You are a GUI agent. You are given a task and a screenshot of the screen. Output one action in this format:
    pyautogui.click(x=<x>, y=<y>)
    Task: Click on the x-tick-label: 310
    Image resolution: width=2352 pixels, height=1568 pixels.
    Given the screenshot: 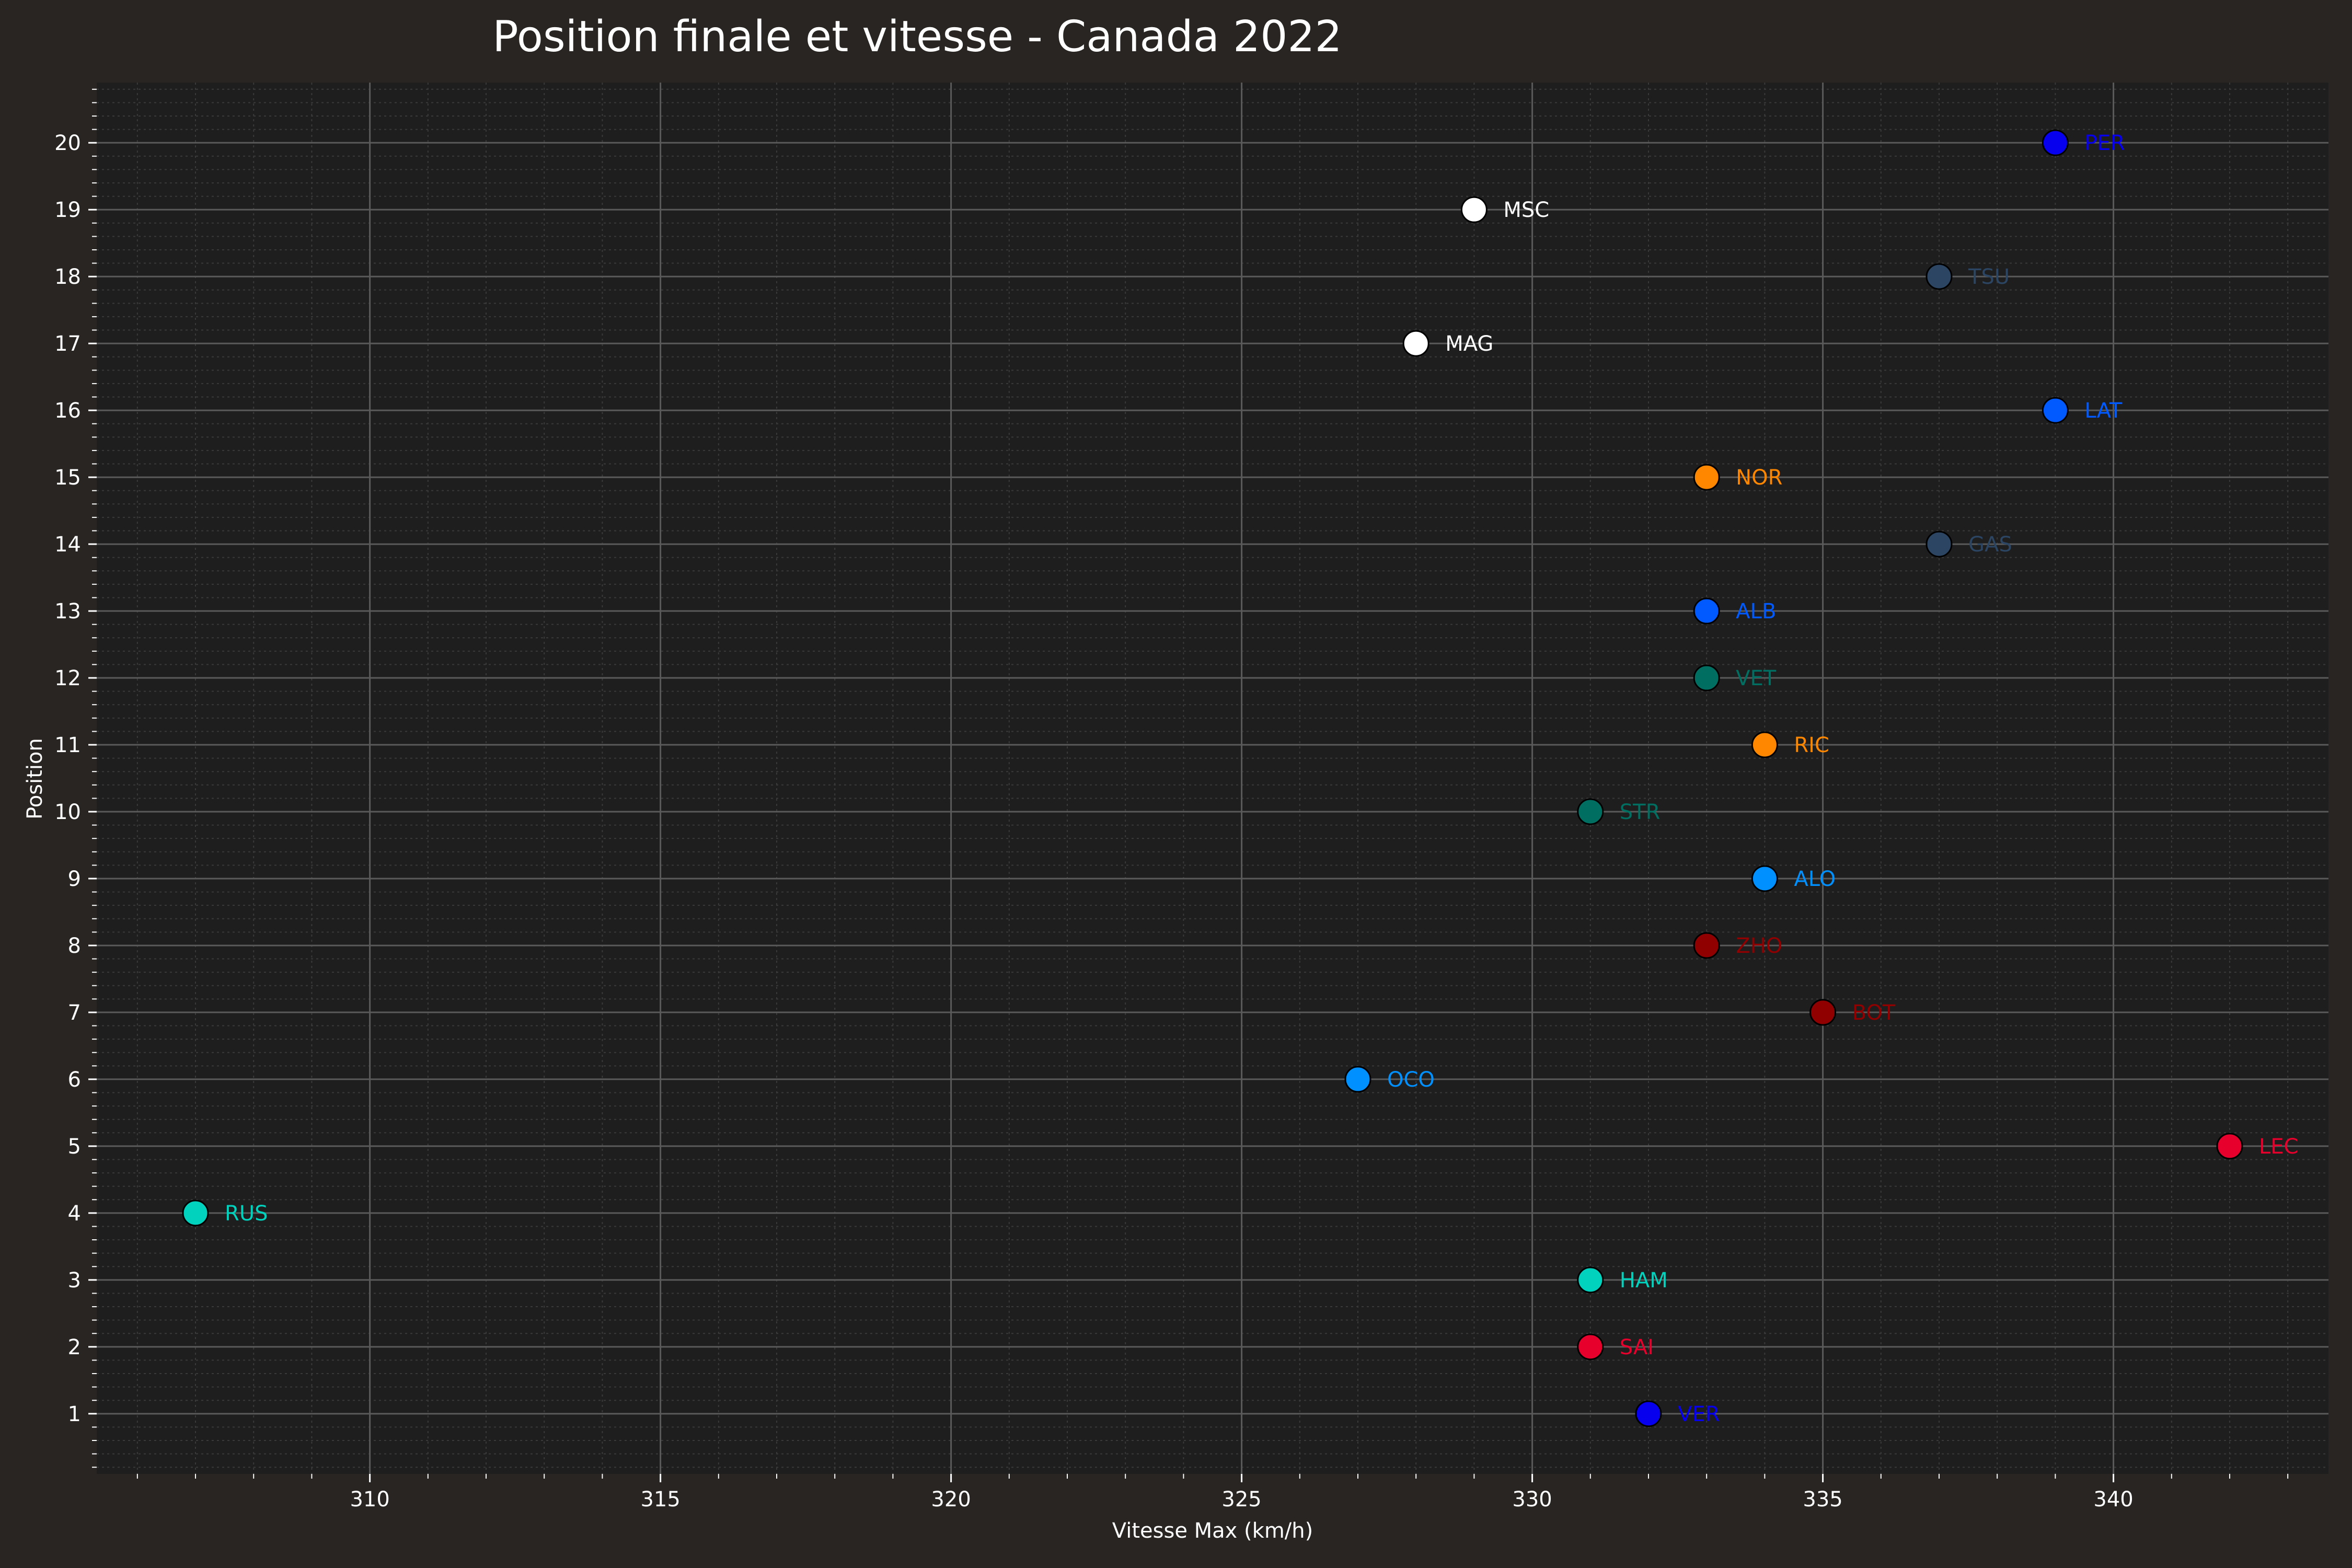 What is the action you would take?
    pyautogui.click(x=369, y=1500)
    